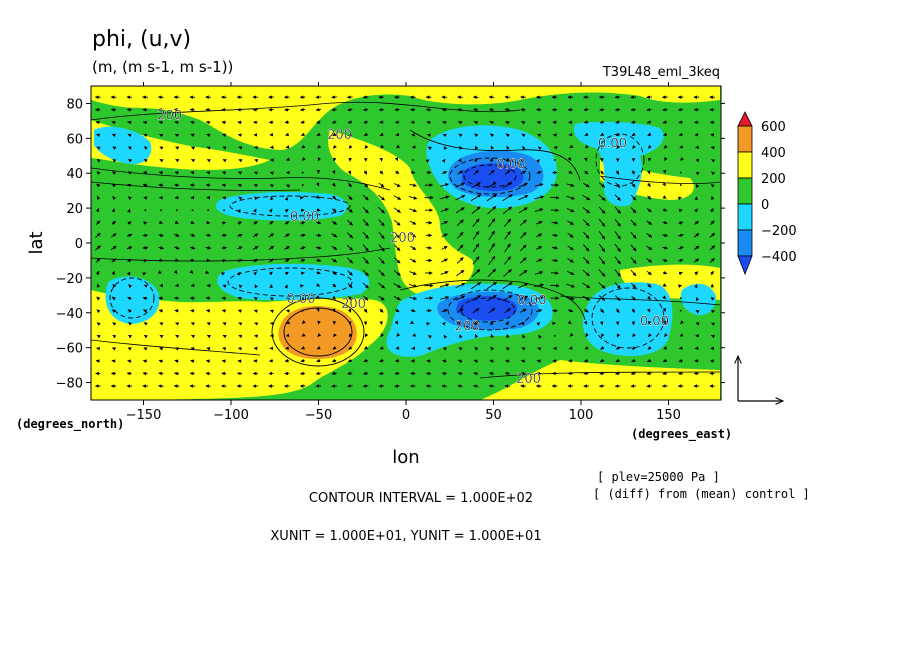  Describe the element at coordinates (405, 457) in the screenshot. I see `x-axis-label: lon` at that location.